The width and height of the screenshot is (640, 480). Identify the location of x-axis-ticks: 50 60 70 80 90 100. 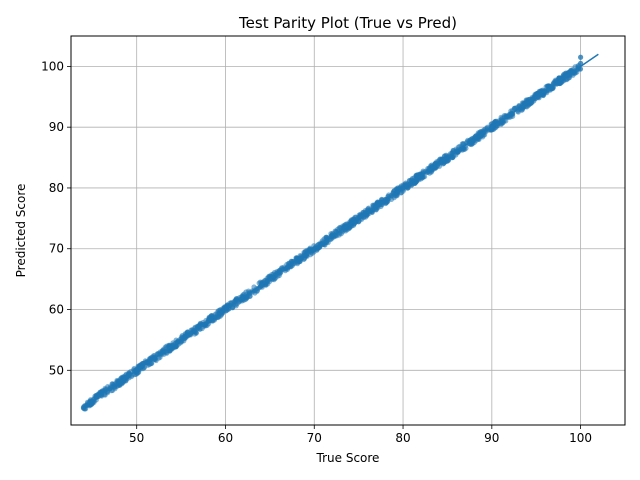
(360, 435).